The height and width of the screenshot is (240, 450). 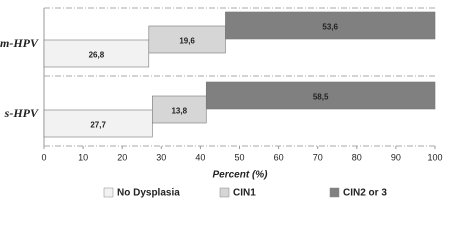 I want to click on x-axis-label: Percent (%), so click(x=240, y=175).